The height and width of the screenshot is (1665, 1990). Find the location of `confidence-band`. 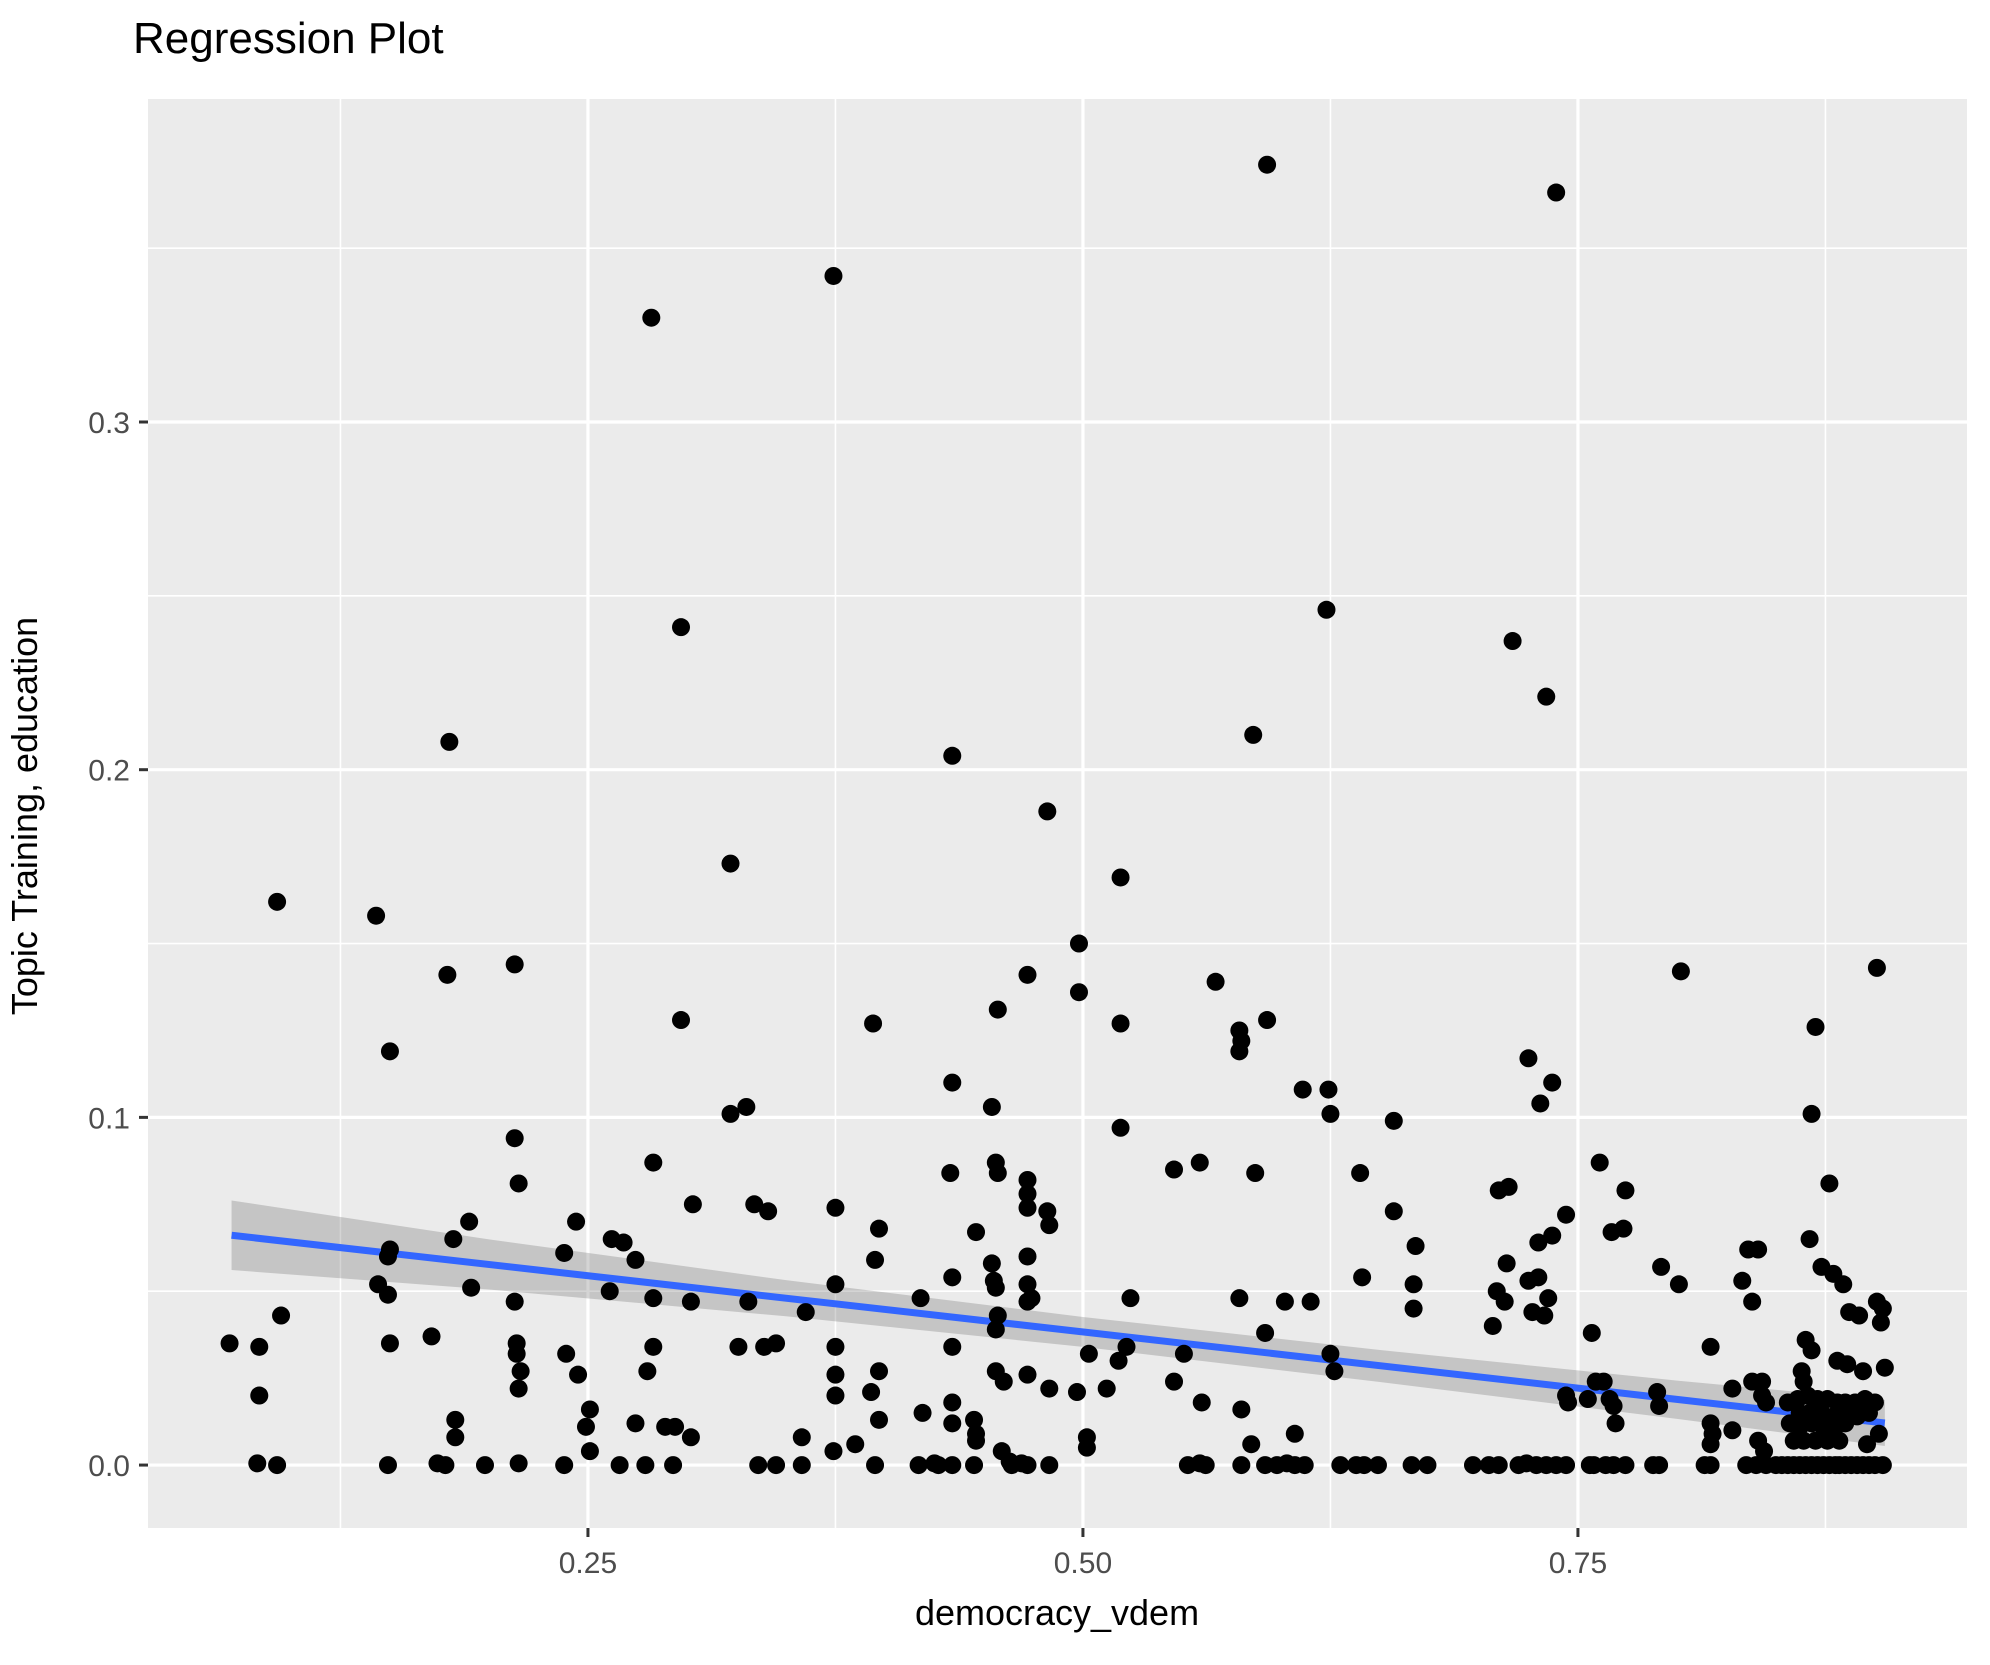

confidence-band is located at coordinates (1058, 1323).